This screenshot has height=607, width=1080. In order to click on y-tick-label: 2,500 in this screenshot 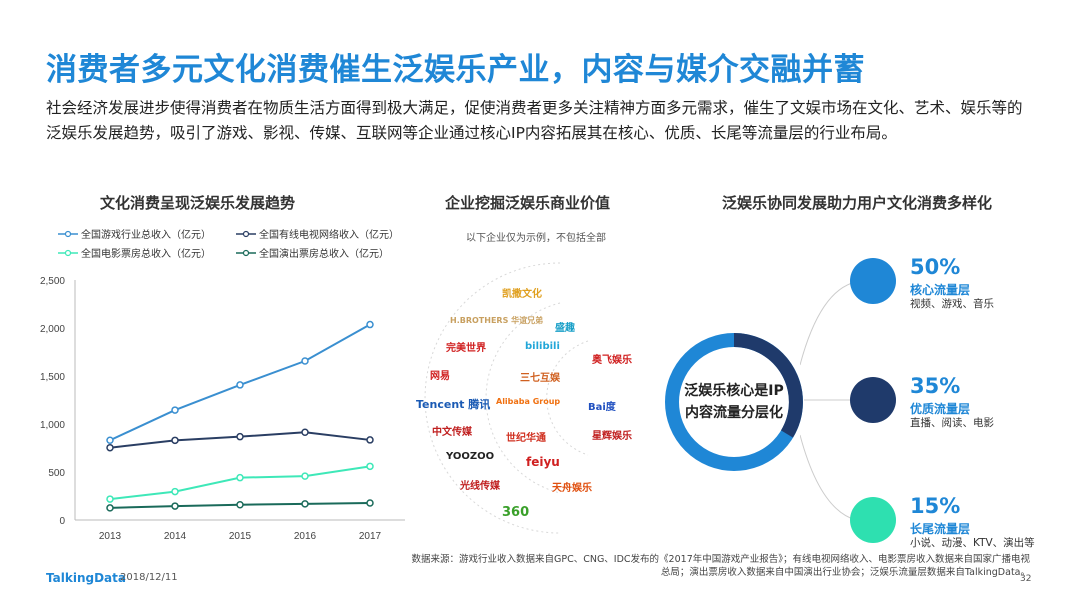, I will do `click(52, 281)`.